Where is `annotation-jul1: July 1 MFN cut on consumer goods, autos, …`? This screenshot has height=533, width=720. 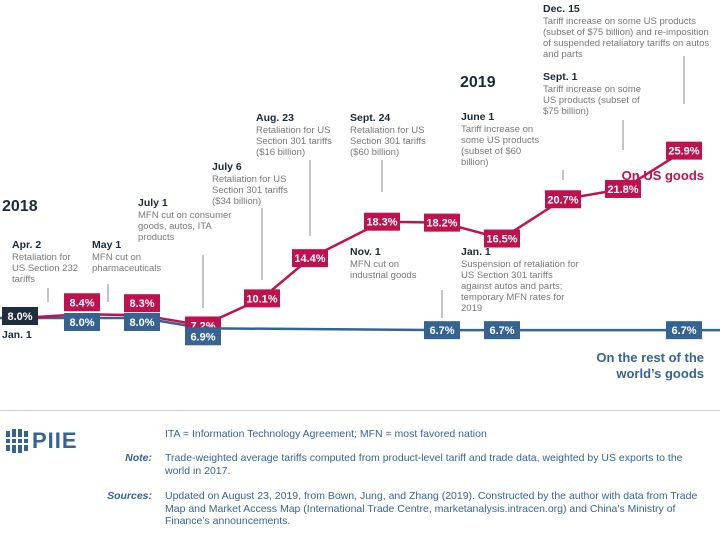
annotation-jul1: July 1 MFN cut on consumer goods, autos, … is located at coordinates (185, 220).